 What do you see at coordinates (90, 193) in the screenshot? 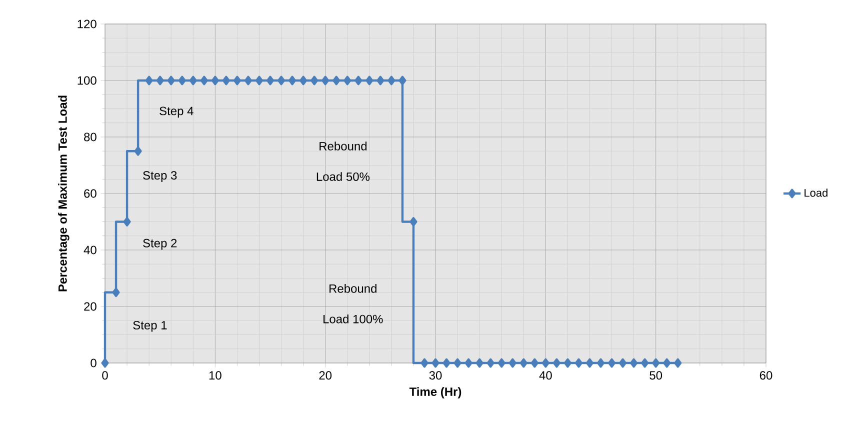
I see `y-tick-label: 60` at bounding box center [90, 193].